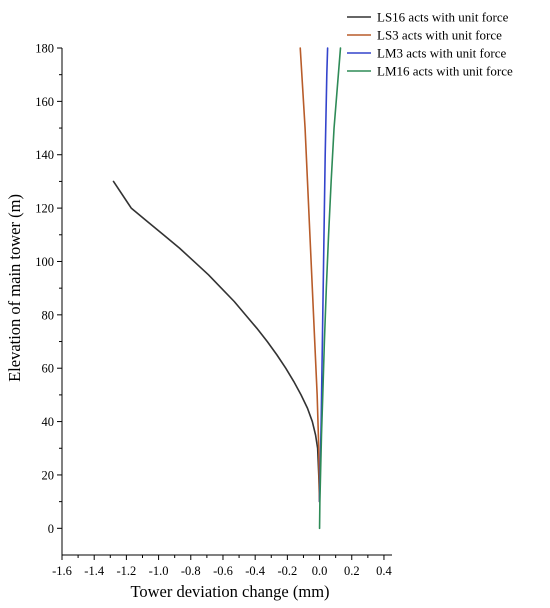 The height and width of the screenshot is (608, 550). Describe the element at coordinates (384, 571) in the screenshot. I see `x-tick-label: 0.4` at that location.